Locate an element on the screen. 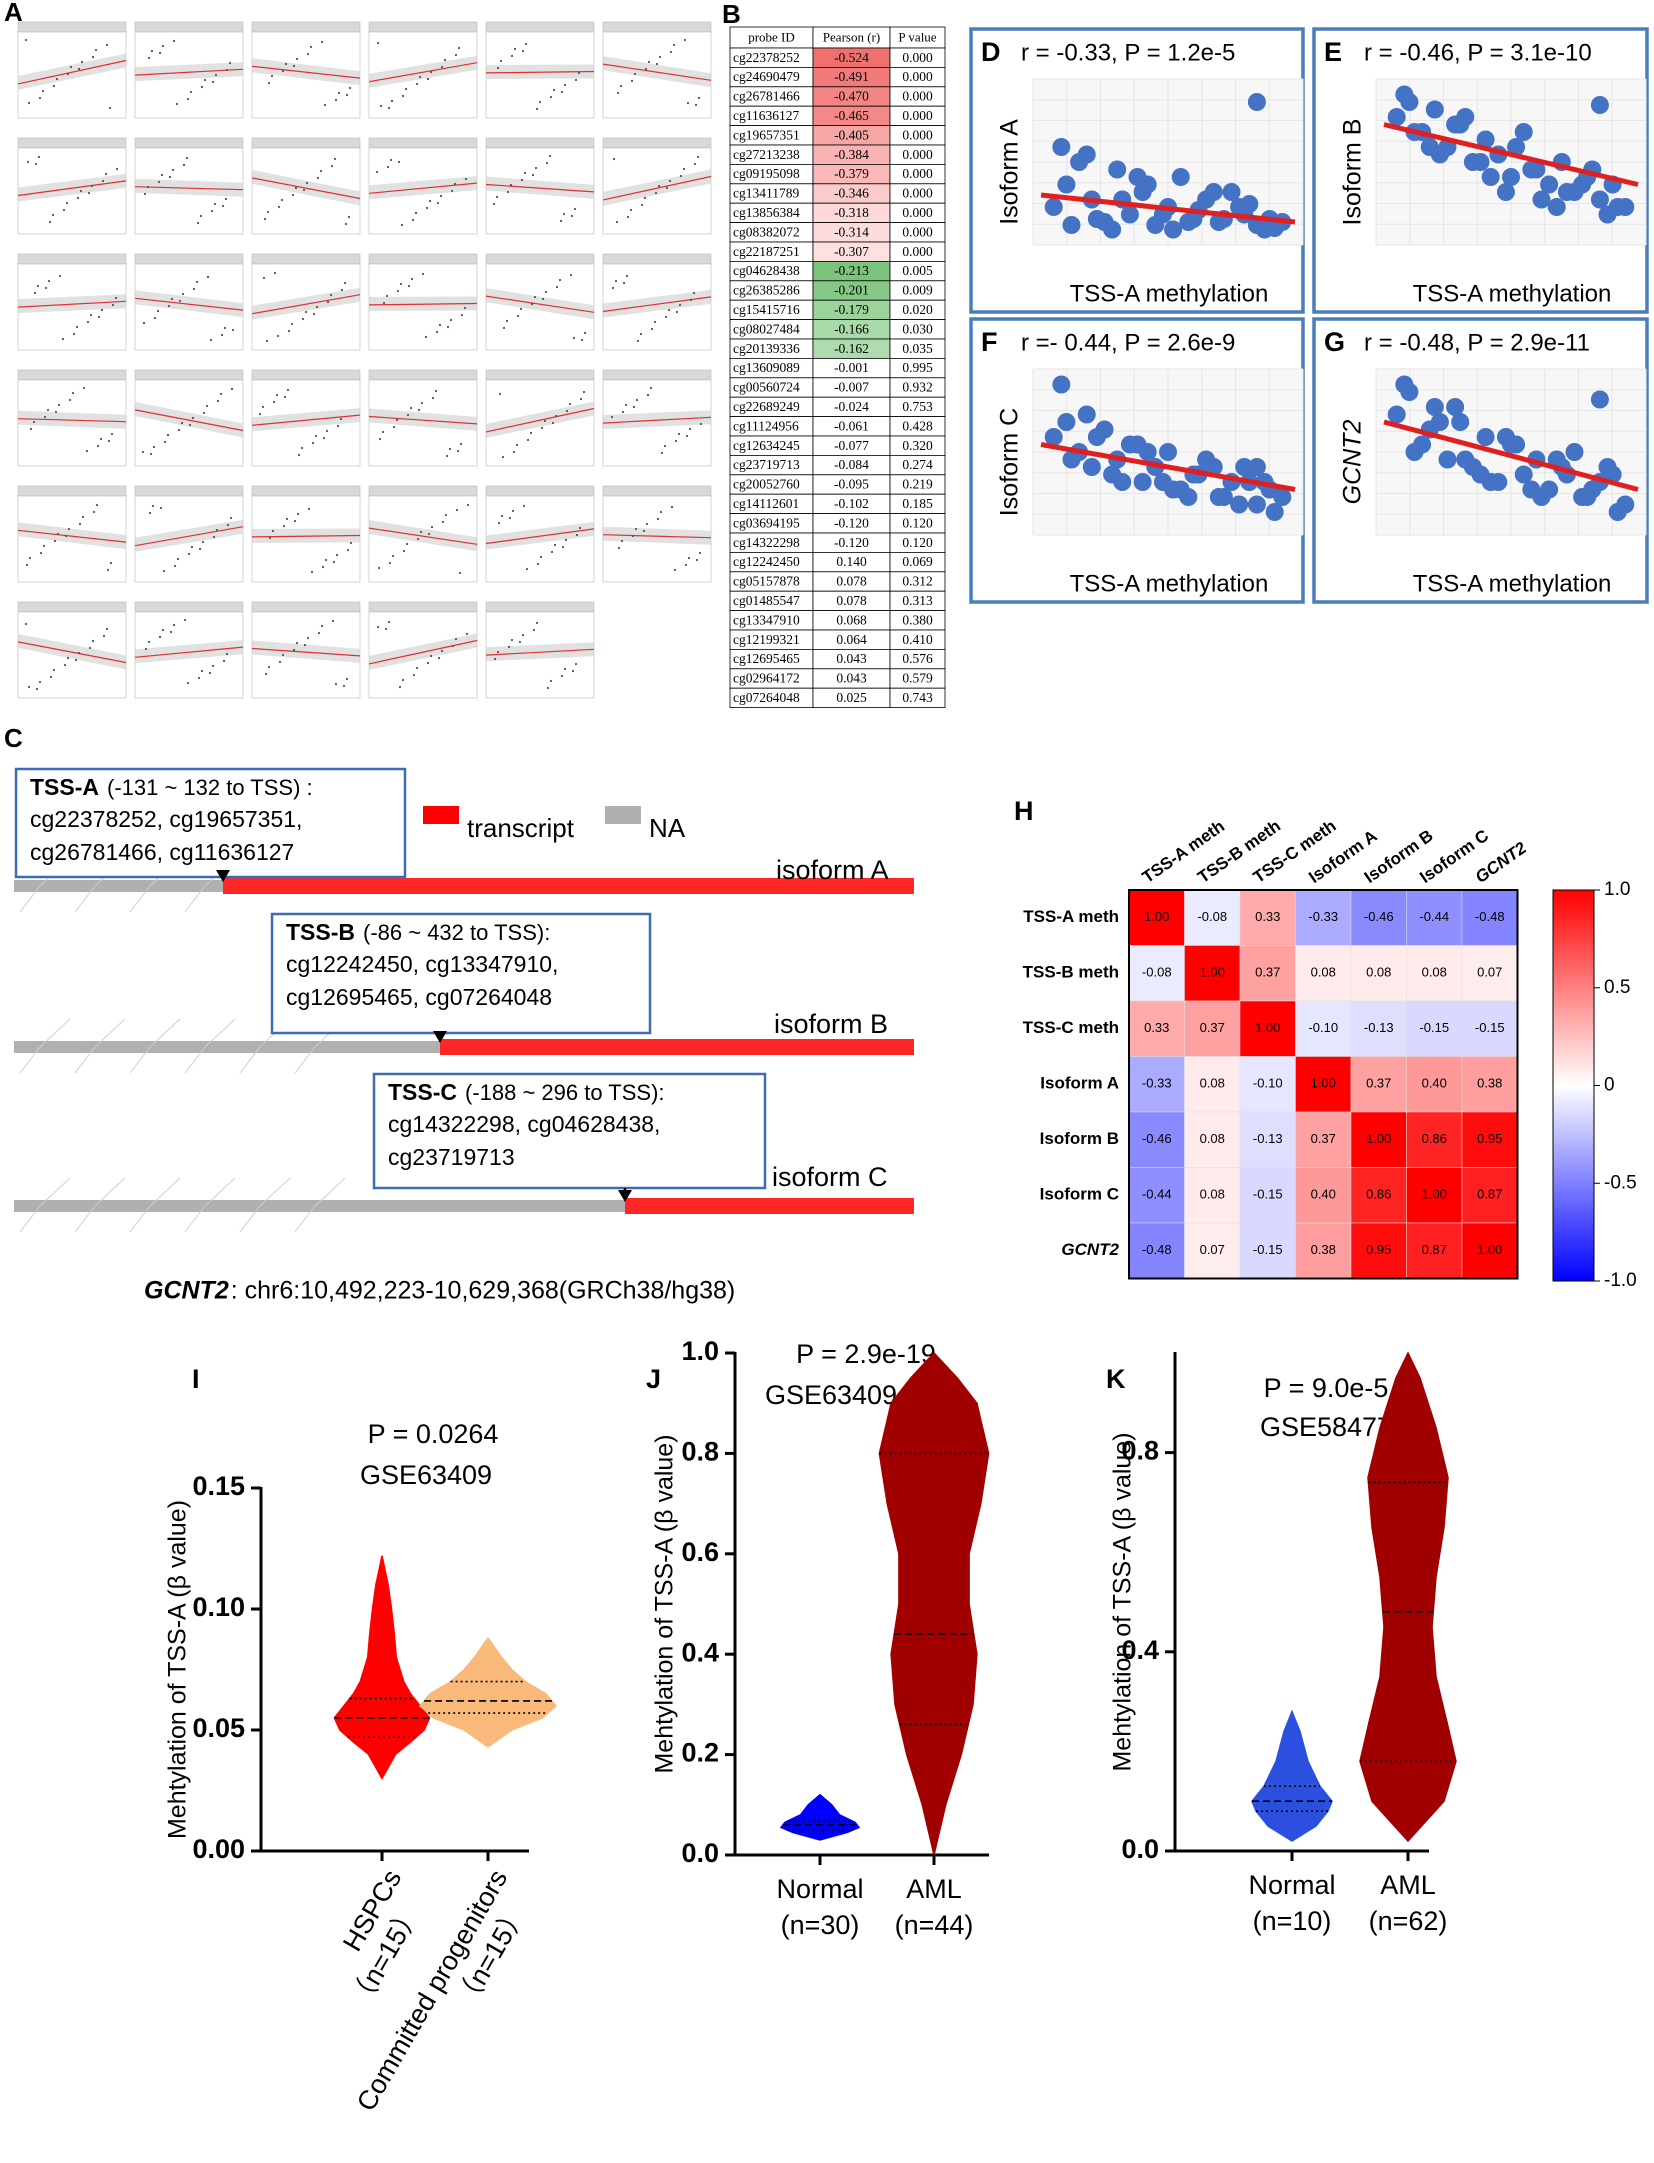 This screenshot has height=2163, width=1654. table-text: cg15415716 is located at coordinates (766, 309).